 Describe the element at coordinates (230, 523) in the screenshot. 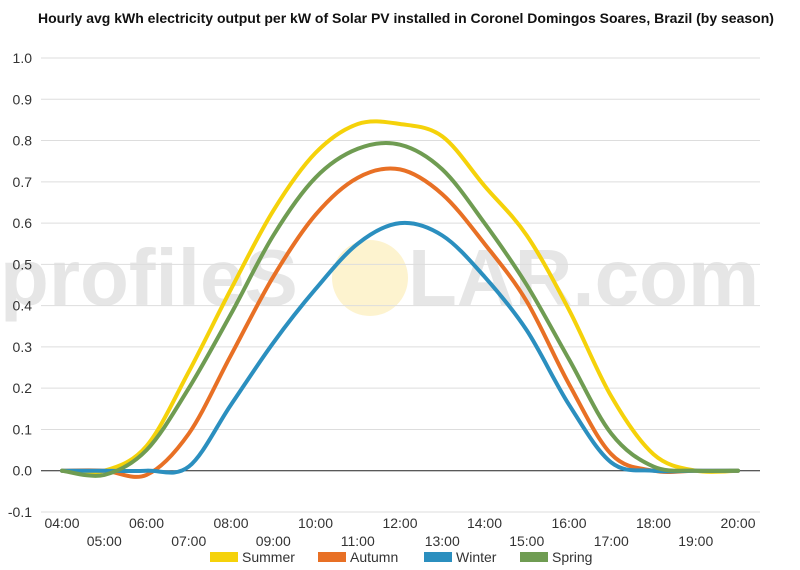

I see `x-tick-label: 08:00` at that location.